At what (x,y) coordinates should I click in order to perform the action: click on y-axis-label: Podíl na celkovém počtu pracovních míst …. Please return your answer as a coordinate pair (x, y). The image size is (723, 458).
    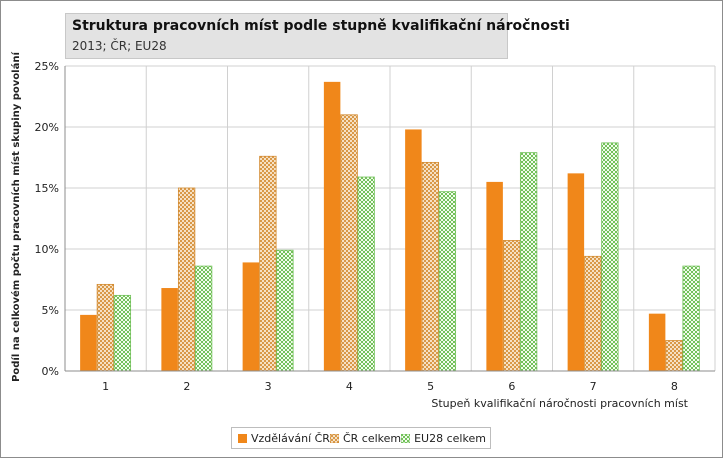
    Looking at the image, I should click on (16, 217).